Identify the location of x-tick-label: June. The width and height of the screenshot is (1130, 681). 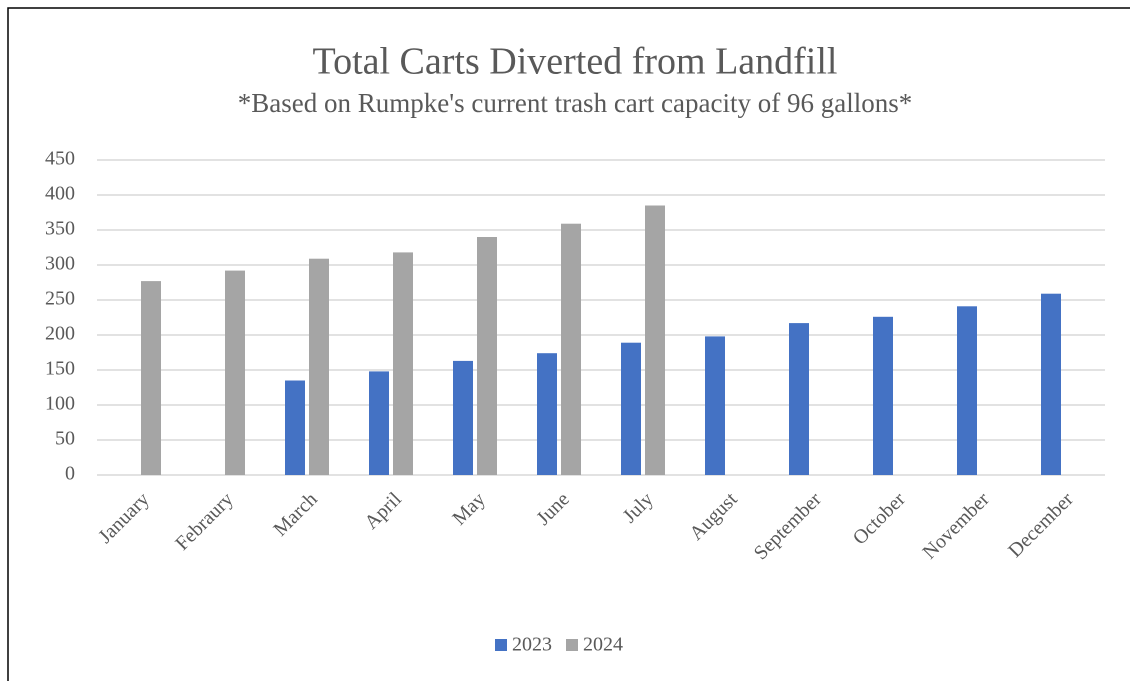
(553, 509).